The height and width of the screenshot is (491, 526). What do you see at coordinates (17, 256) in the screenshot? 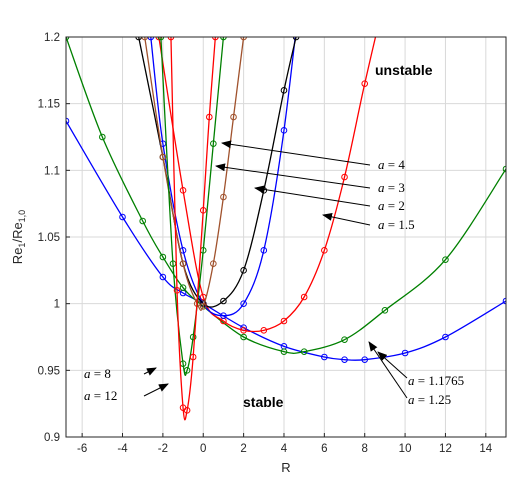
I see `y-label-main: Re` at bounding box center [17, 256].